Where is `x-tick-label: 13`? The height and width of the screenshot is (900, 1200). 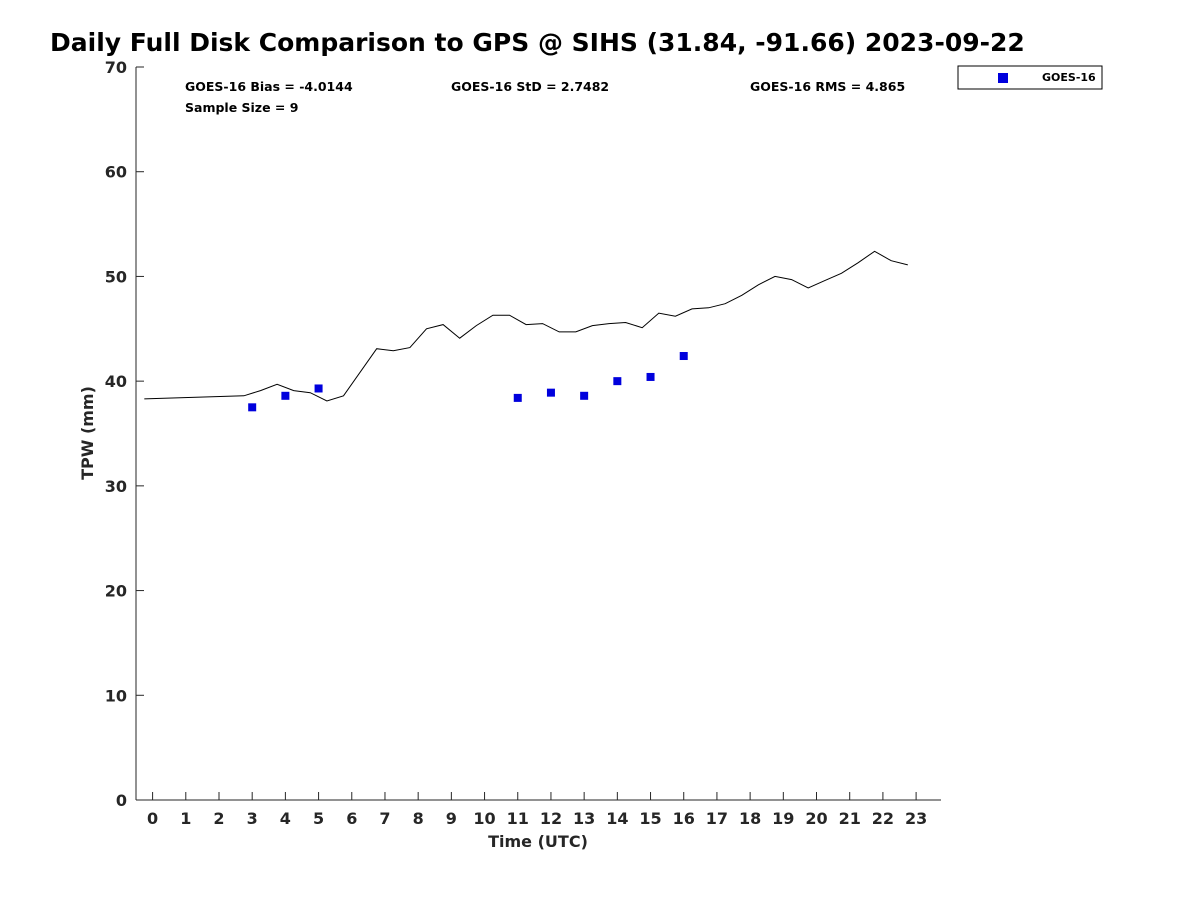 x-tick-label: 13 is located at coordinates (584, 818).